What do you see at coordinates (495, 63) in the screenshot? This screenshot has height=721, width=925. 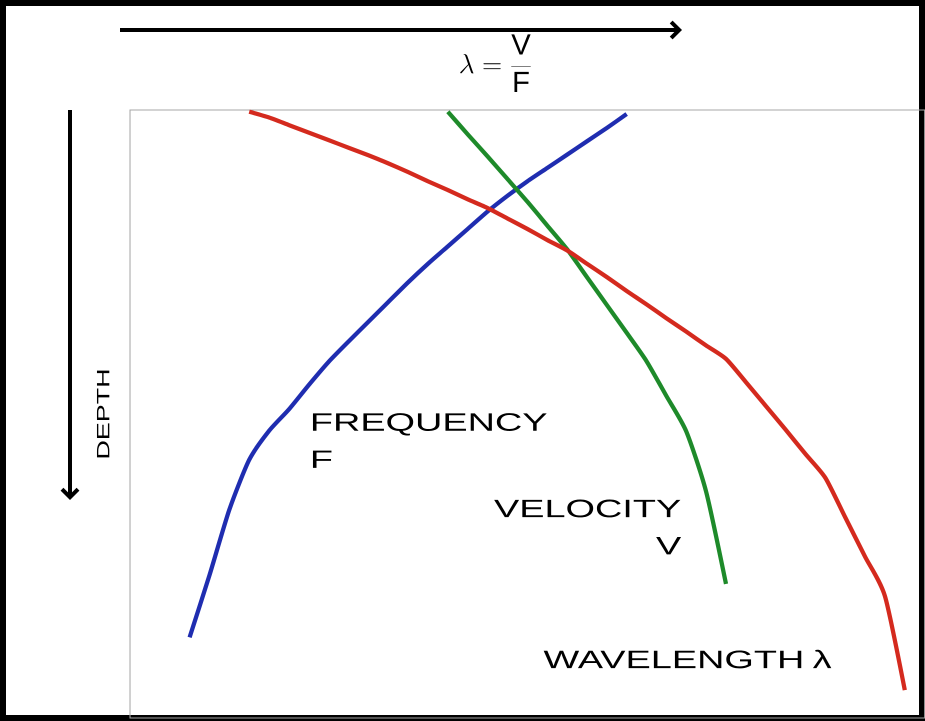 I see `chart-title: $\lambda = \frac{\mathrm{V}}{\mathrm{F}}$` at bounding box center [495, 63].